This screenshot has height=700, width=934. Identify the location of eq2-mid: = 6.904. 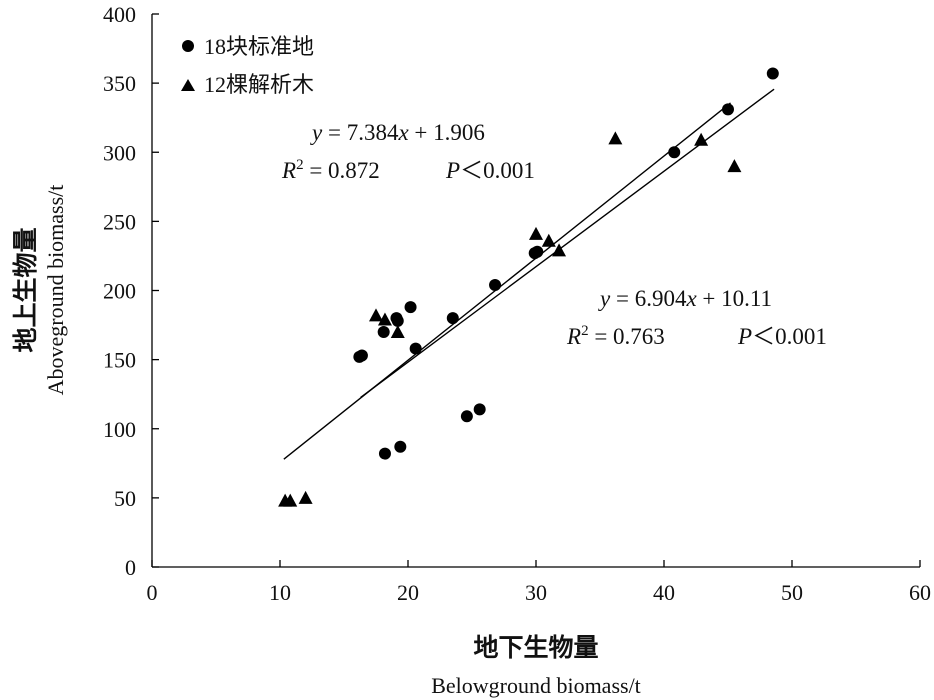
(648, 298).